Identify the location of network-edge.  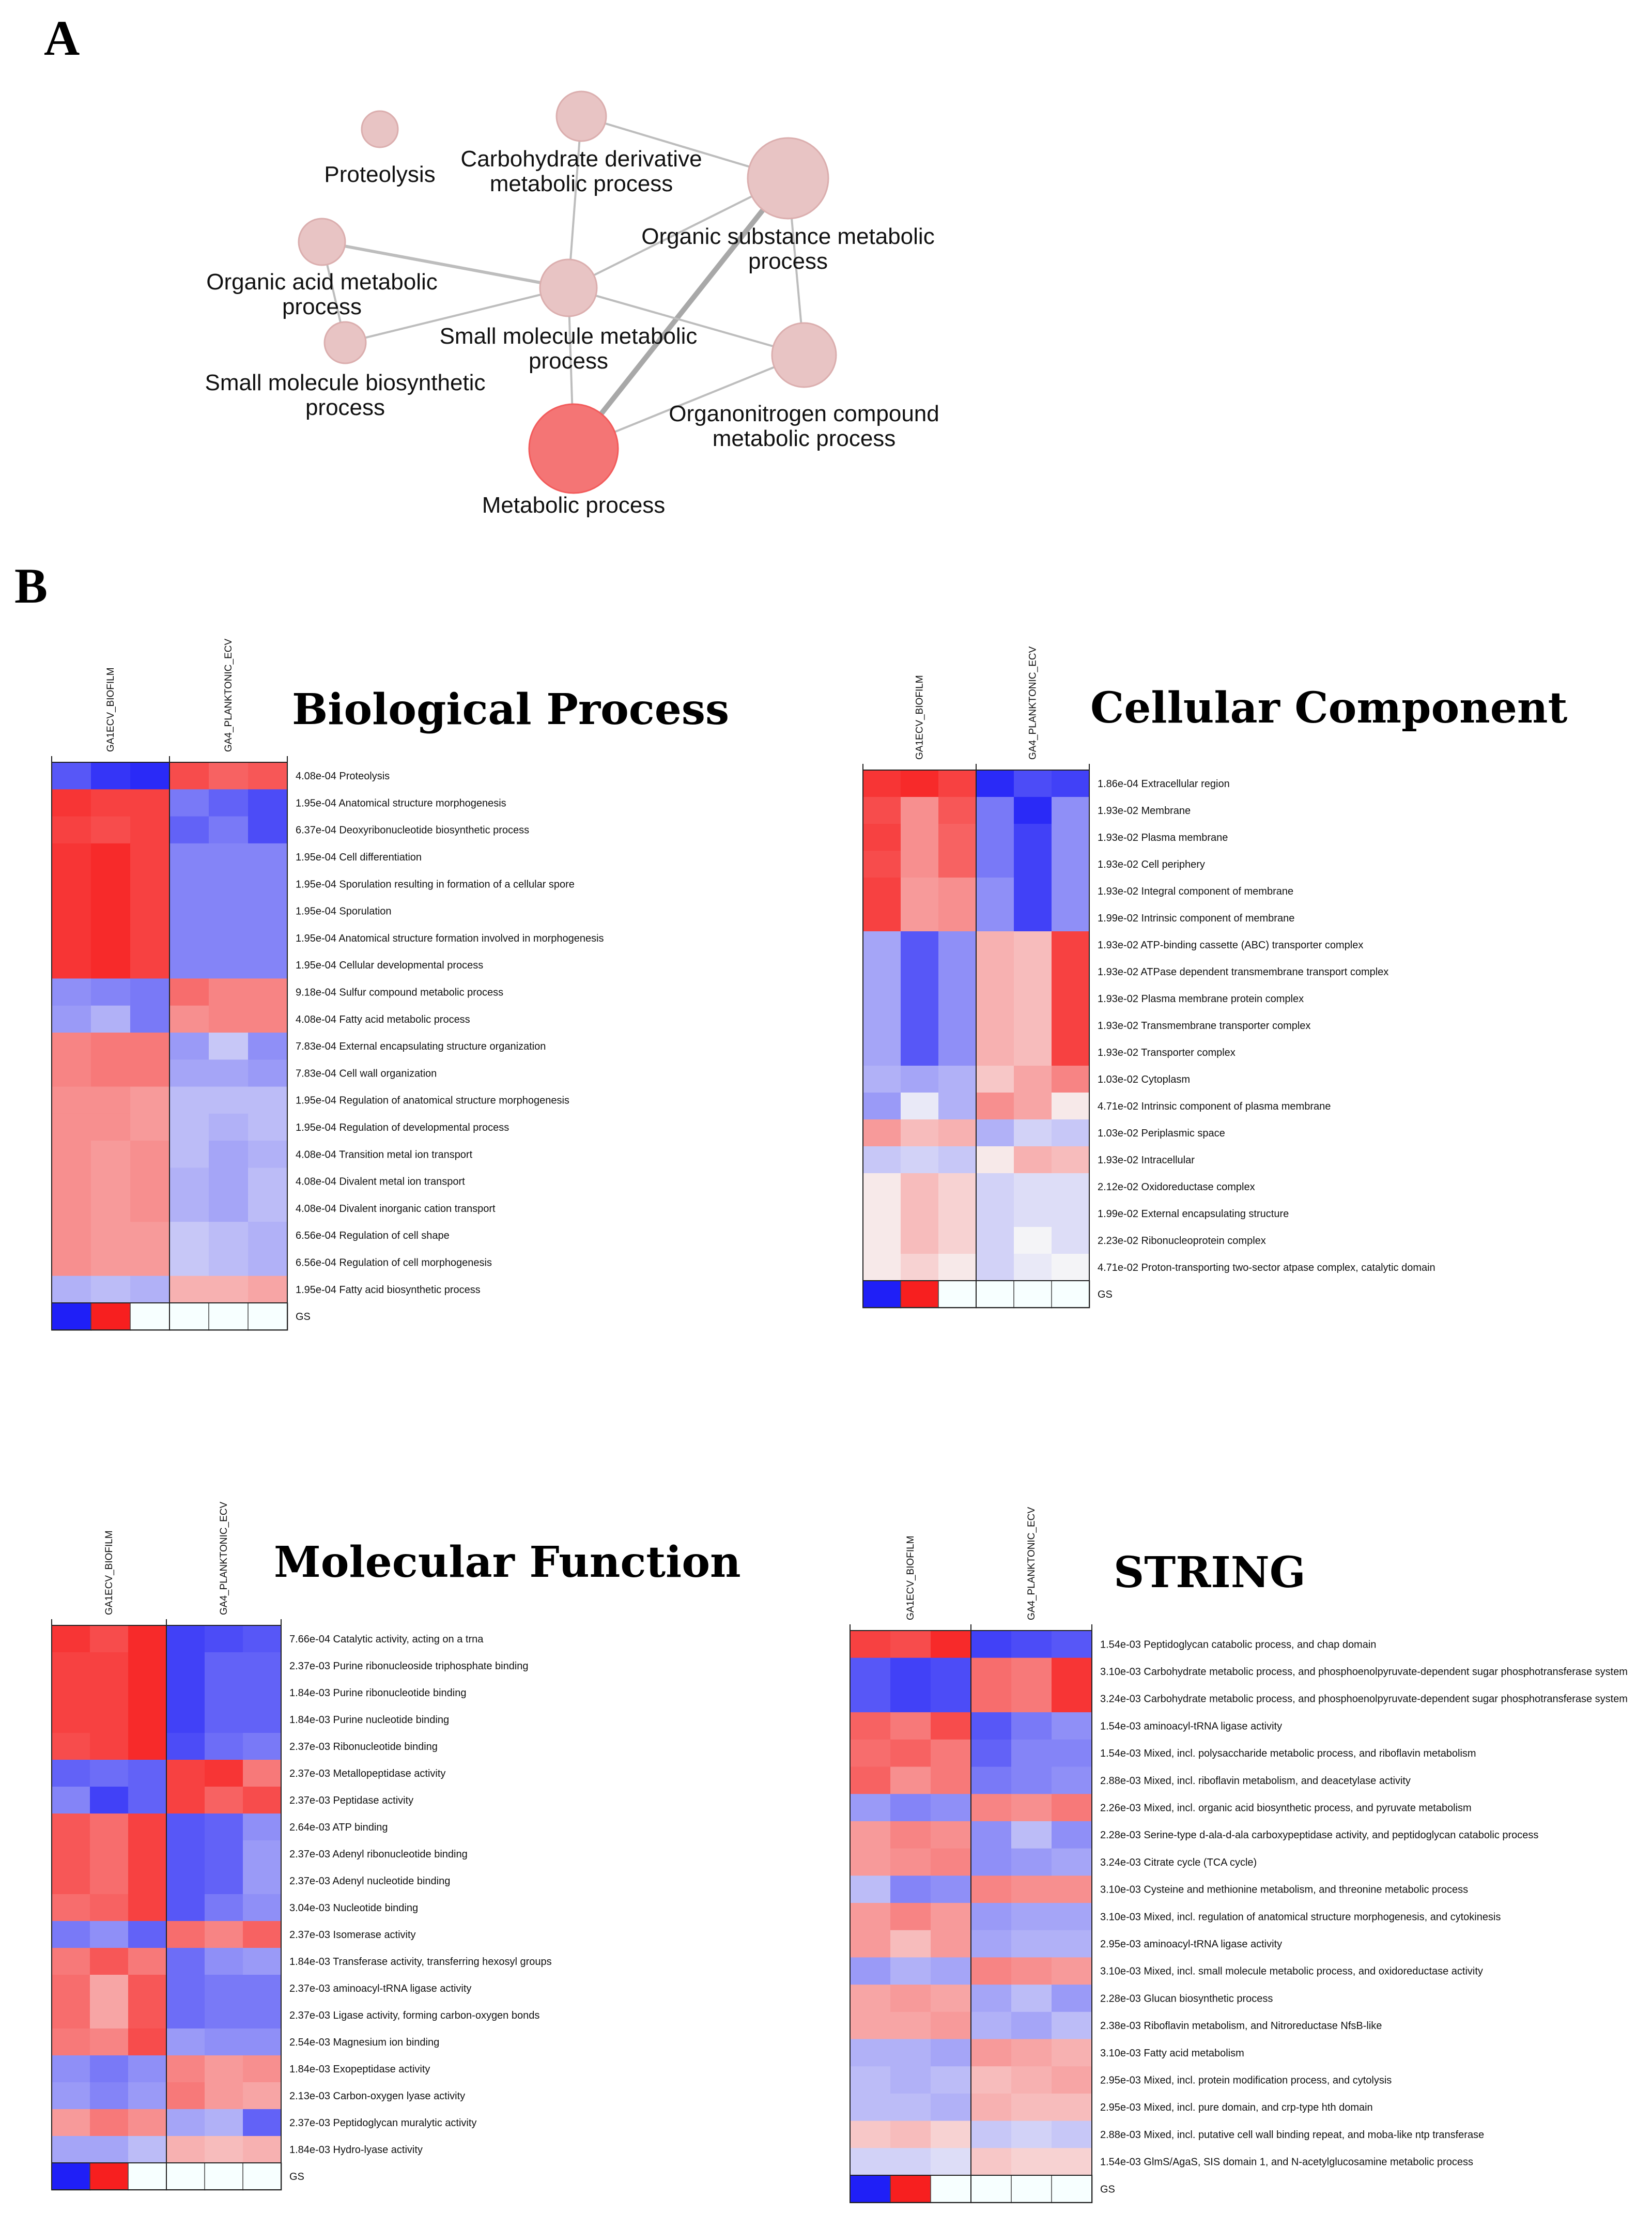
(445, 264).